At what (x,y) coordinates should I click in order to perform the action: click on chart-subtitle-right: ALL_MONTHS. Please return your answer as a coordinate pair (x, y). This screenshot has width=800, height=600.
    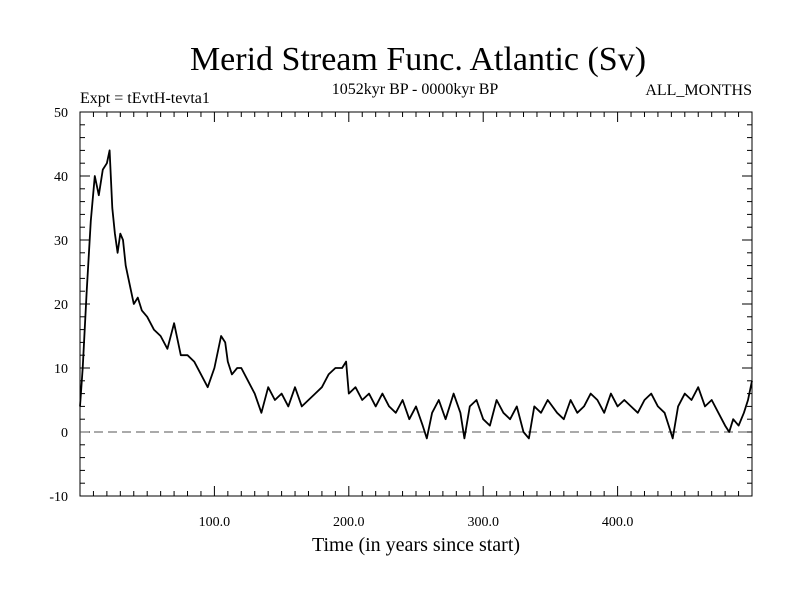
    Looking at the image, I should click on (698, 90).